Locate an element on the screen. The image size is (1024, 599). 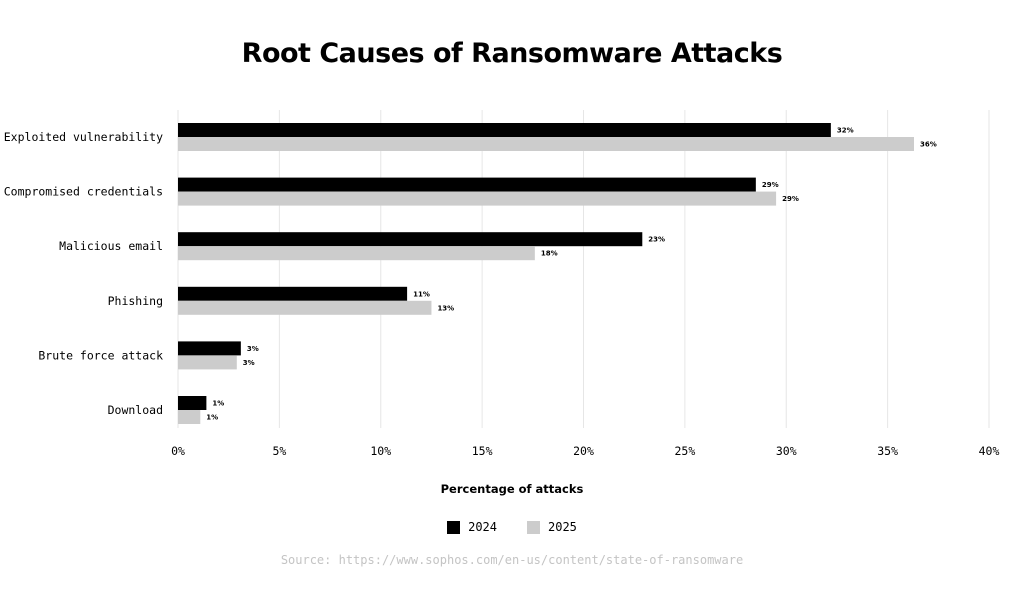
x-axis-label: Percentage of attacks is located at coordinates (512, 489).